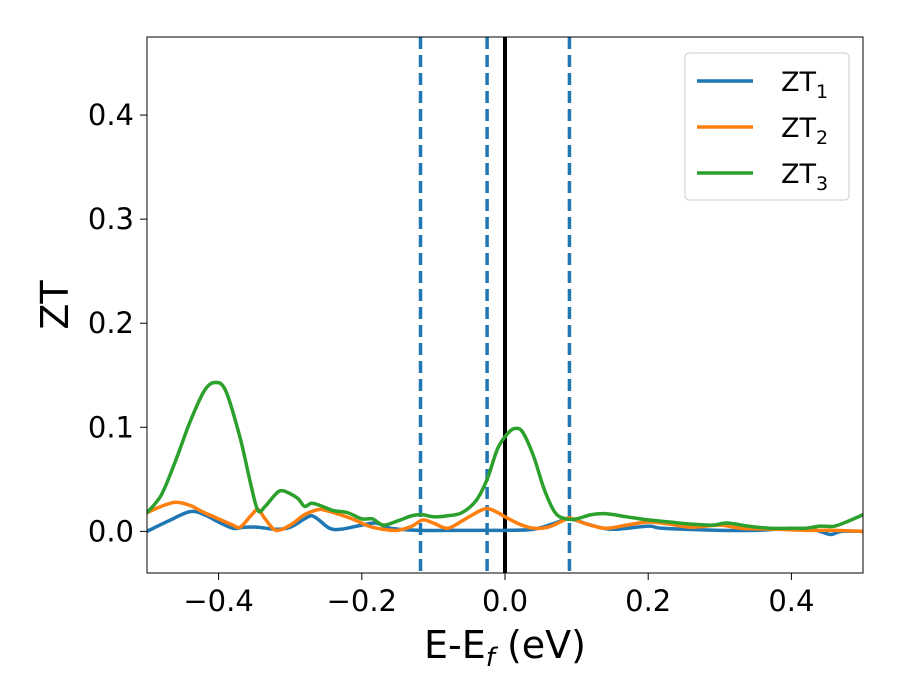 The width and height of the screenshot is (900, 700). Describe the element at coordinates (111, 323) in the screenshot. I see `y-tick-label: 0.2` at that location.